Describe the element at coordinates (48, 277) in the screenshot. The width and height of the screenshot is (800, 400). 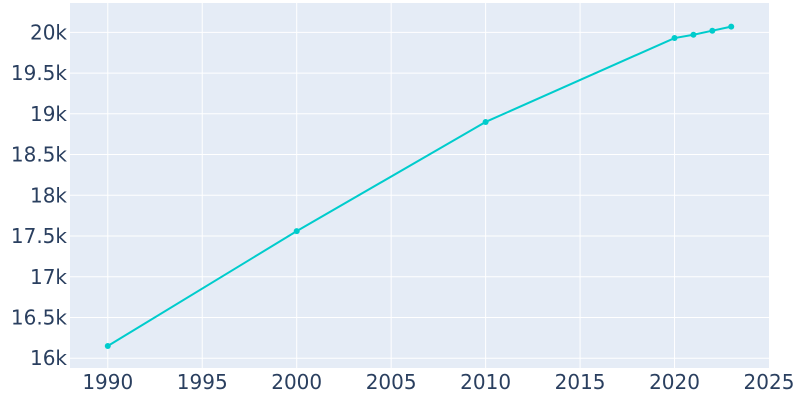
I see `y-tick-label: 17k` at that location.